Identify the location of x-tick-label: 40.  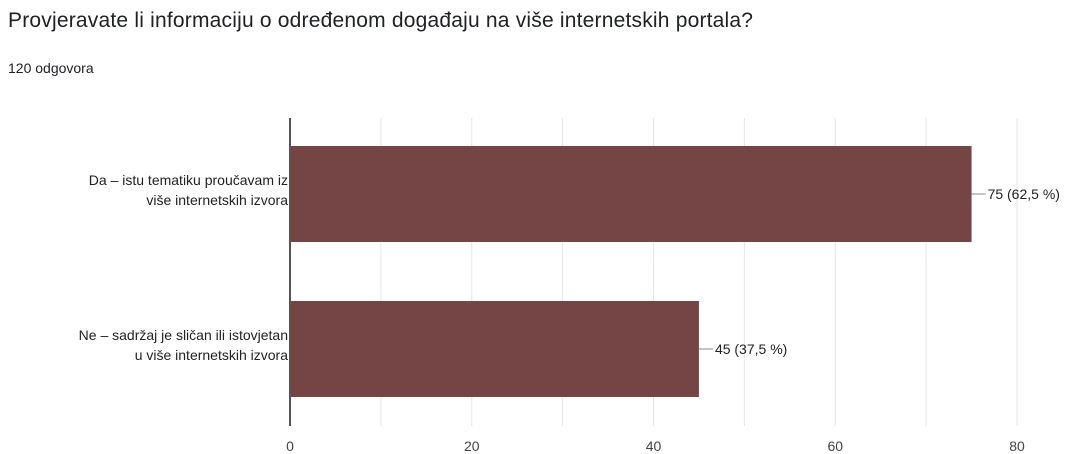
(654, 446).